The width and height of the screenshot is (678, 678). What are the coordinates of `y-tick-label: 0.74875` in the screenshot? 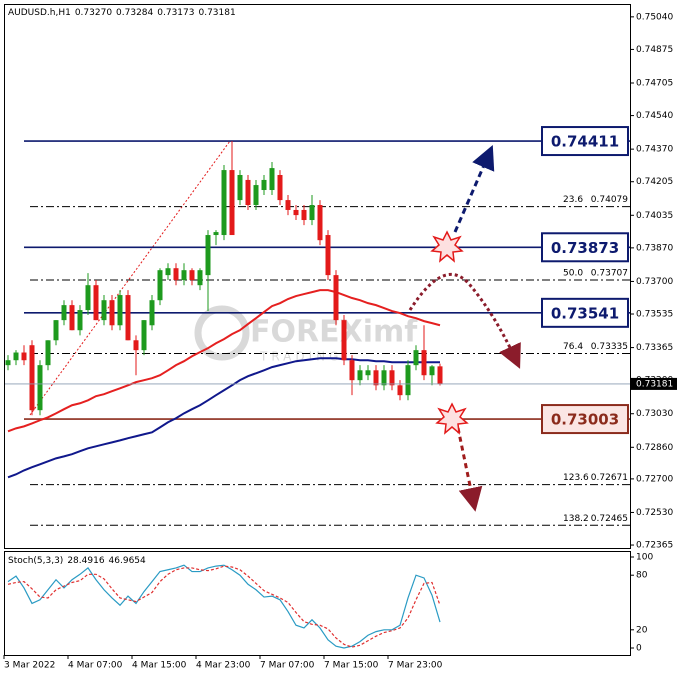 It's located at (654, 50).